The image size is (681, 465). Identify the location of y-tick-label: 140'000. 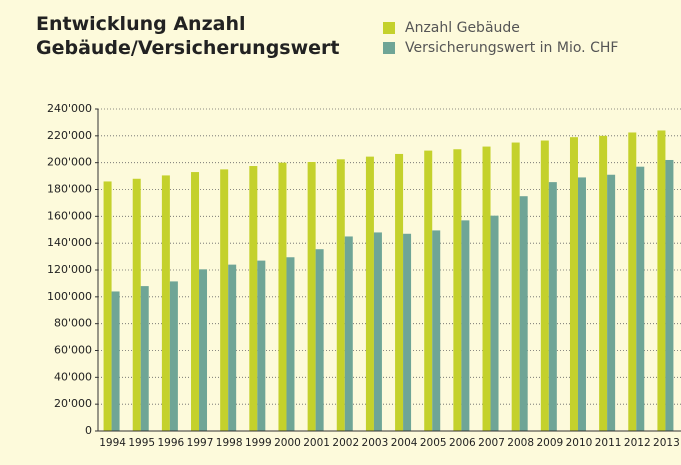
(69, 242).